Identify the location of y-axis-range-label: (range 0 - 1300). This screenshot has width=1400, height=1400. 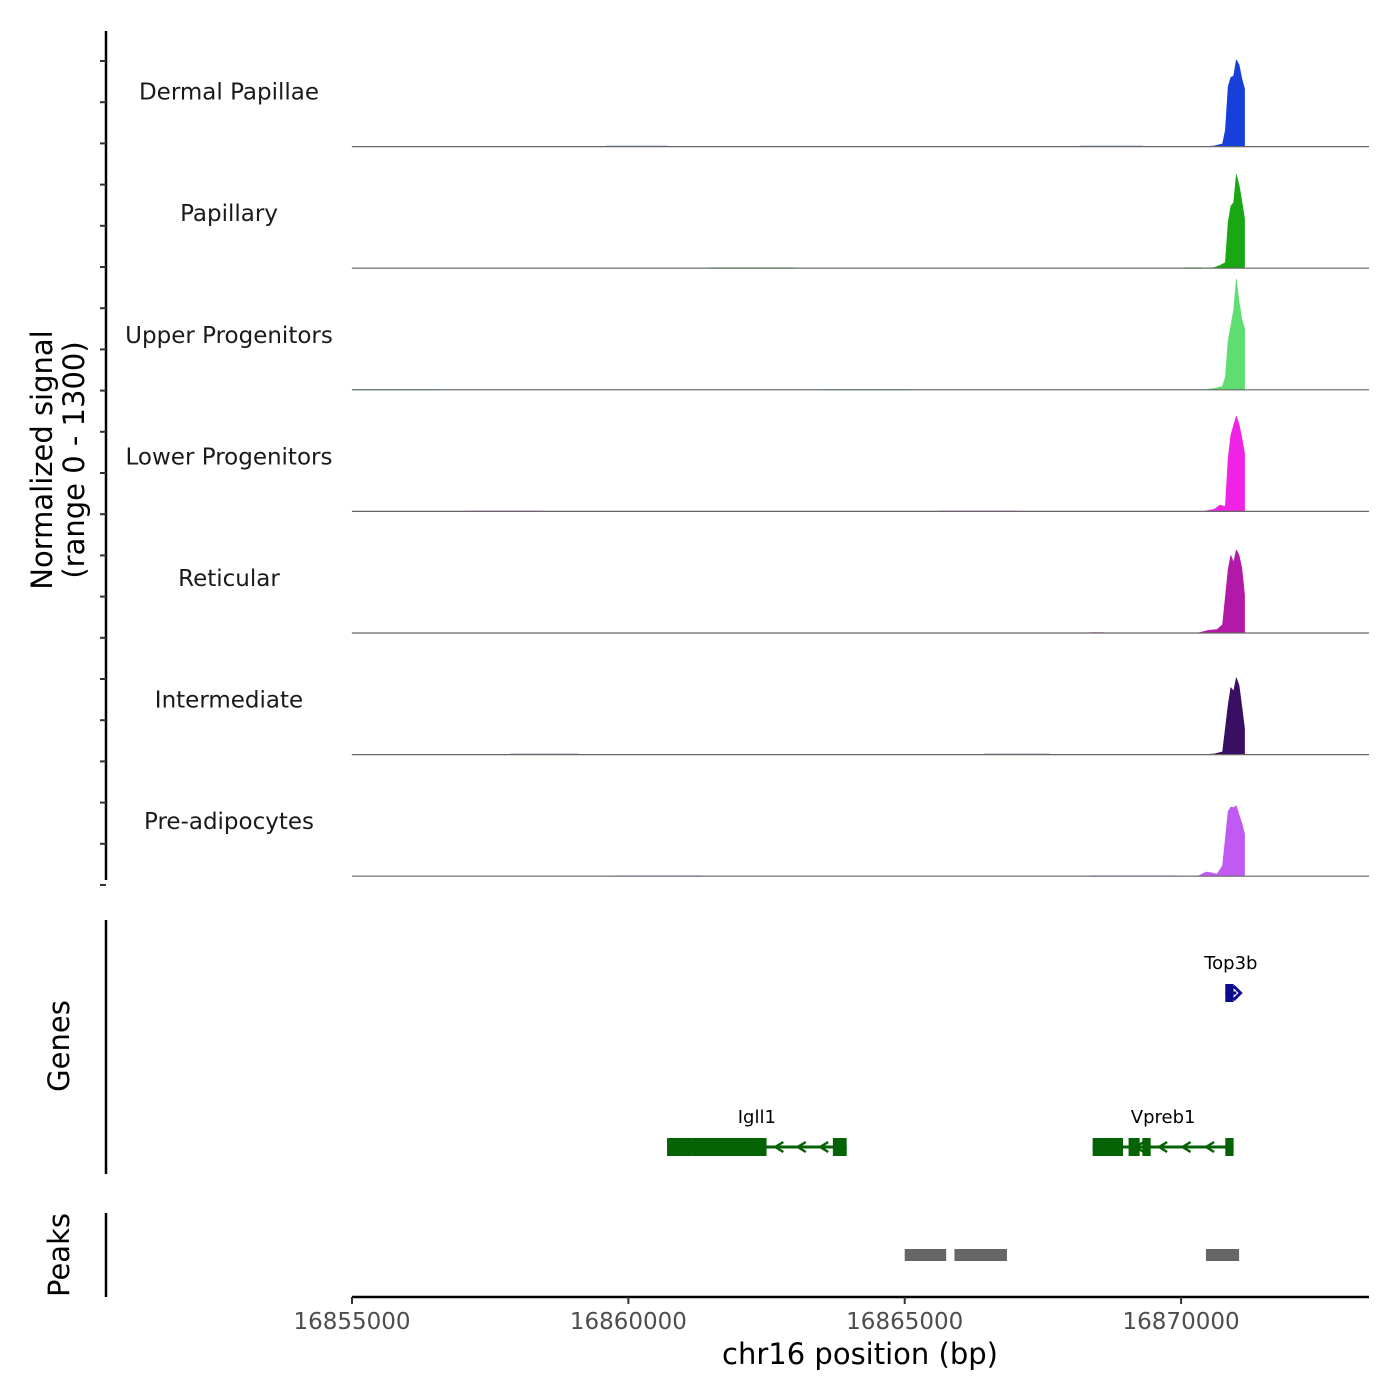
(74, 459).